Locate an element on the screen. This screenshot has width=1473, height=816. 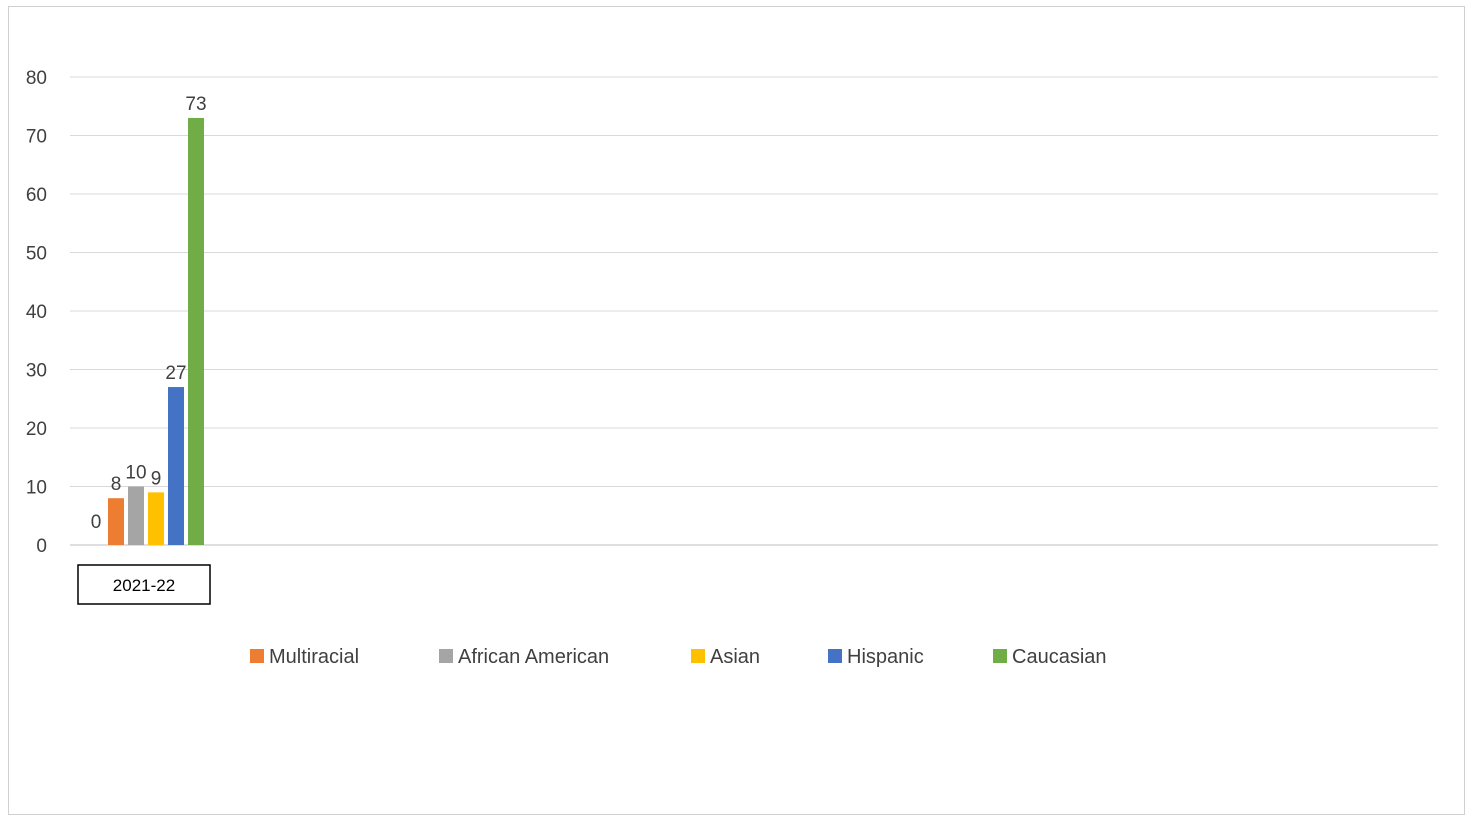
data-label: 73 is located at coordinates (195, 104).